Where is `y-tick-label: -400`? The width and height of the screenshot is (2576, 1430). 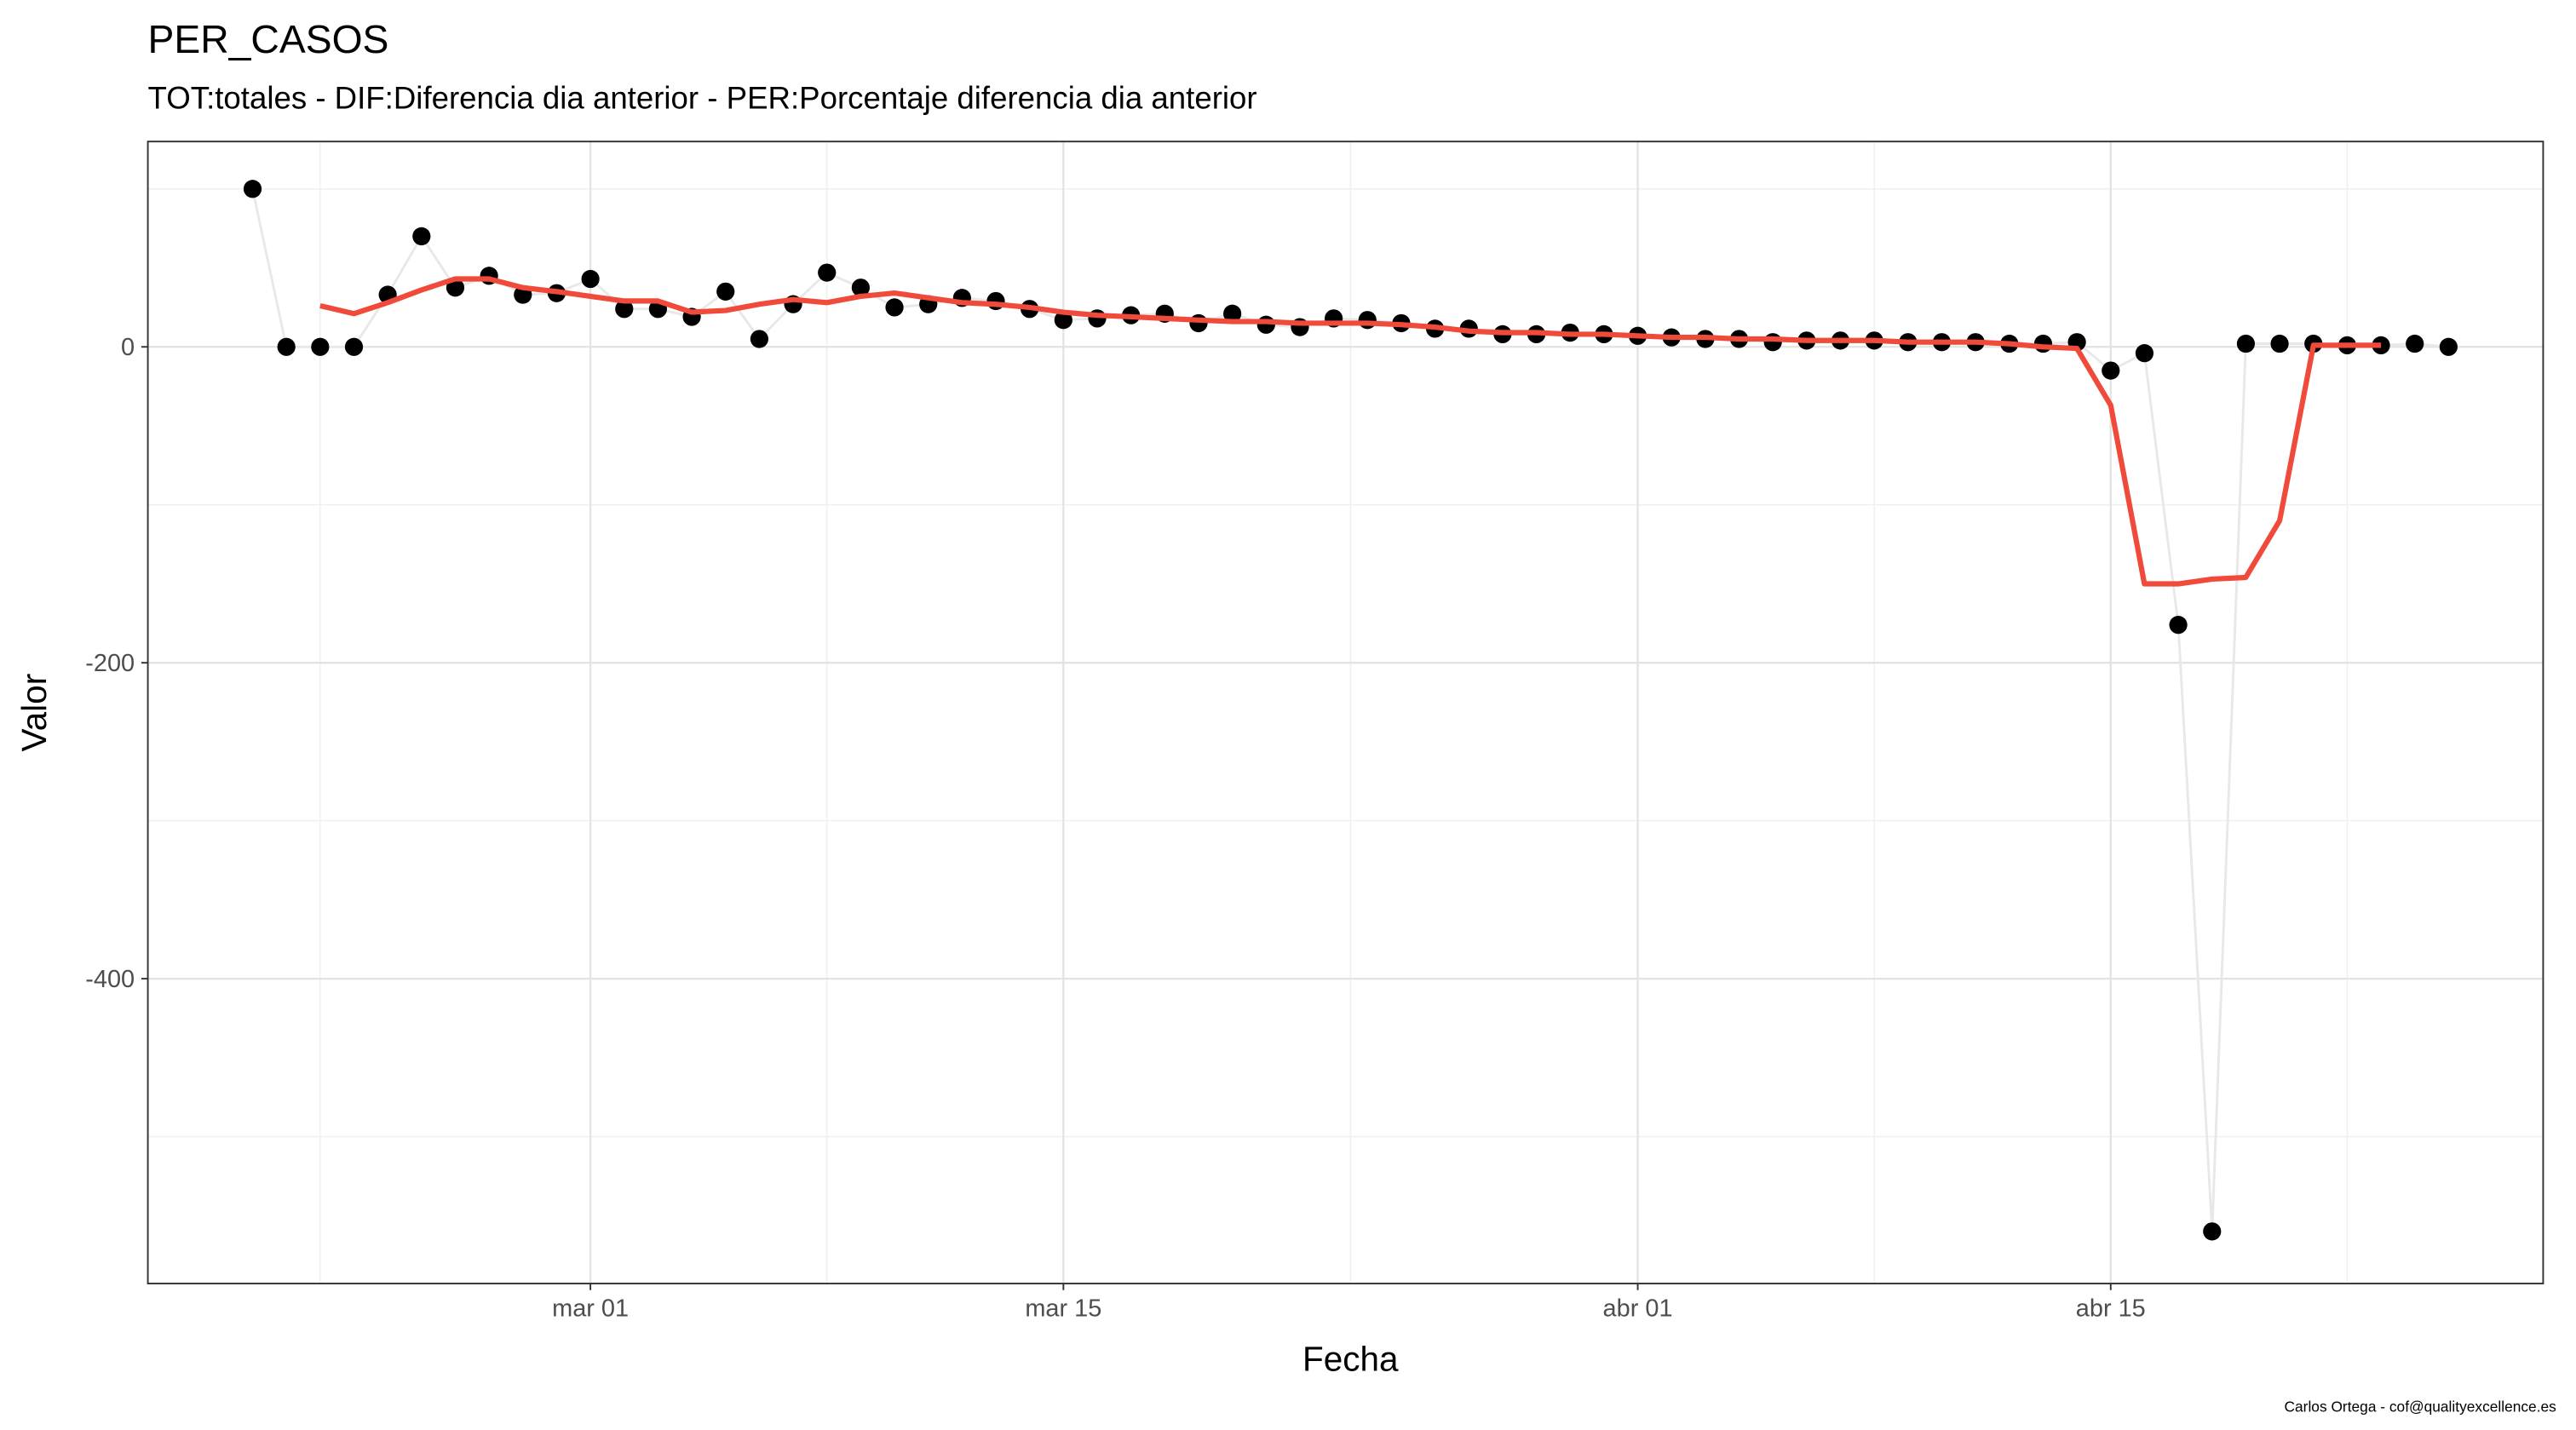
y-tick-label: -400 is located at coordinates (110, 980).